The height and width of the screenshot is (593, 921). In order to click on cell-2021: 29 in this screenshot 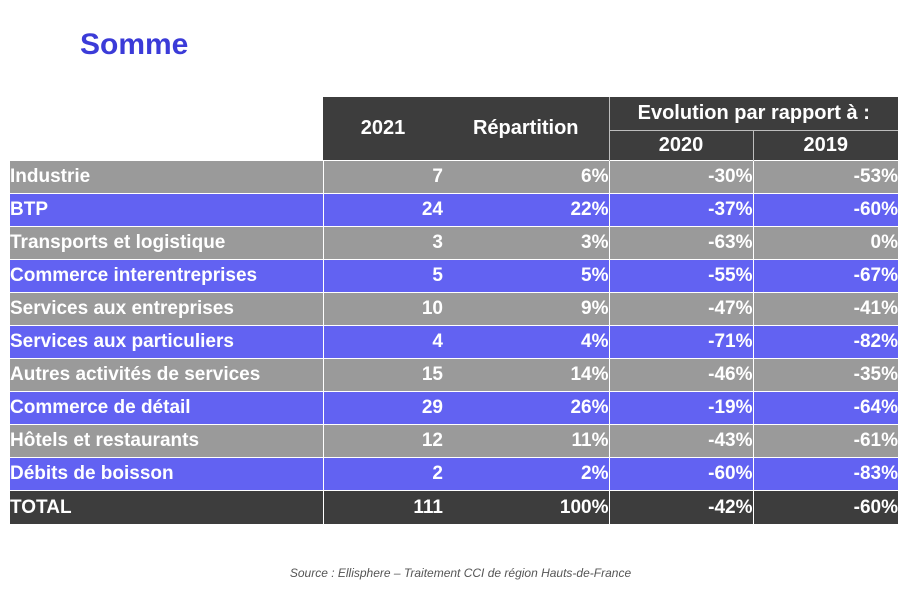, I will do `click(382, 408)`.